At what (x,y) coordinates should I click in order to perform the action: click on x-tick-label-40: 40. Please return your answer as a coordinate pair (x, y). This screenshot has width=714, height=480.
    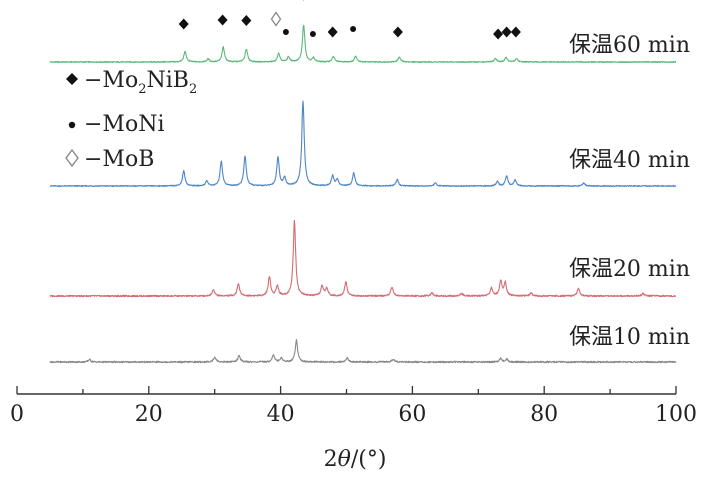
    Looking at the image, I should click on (281, 414).